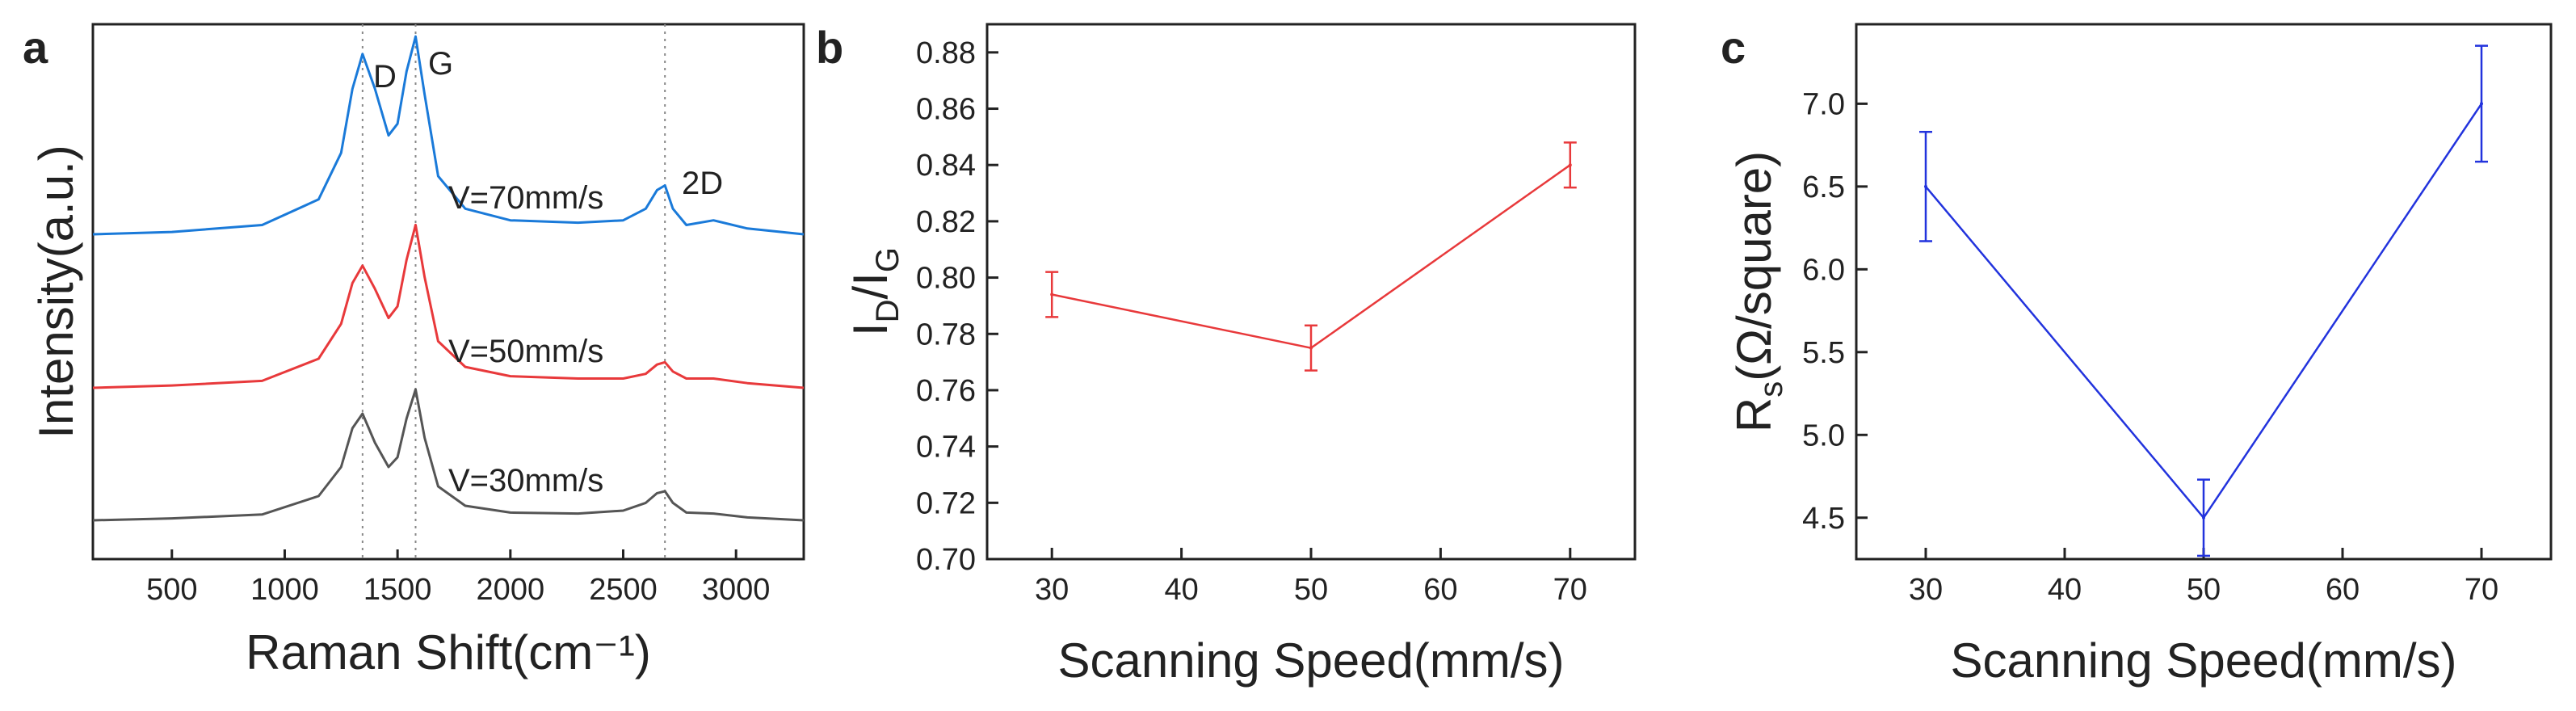  What do you see at coordinates (1824, 270) in the screenshot?
I see `y-tick-label: 6.0` at bounding box center [1824, 270].